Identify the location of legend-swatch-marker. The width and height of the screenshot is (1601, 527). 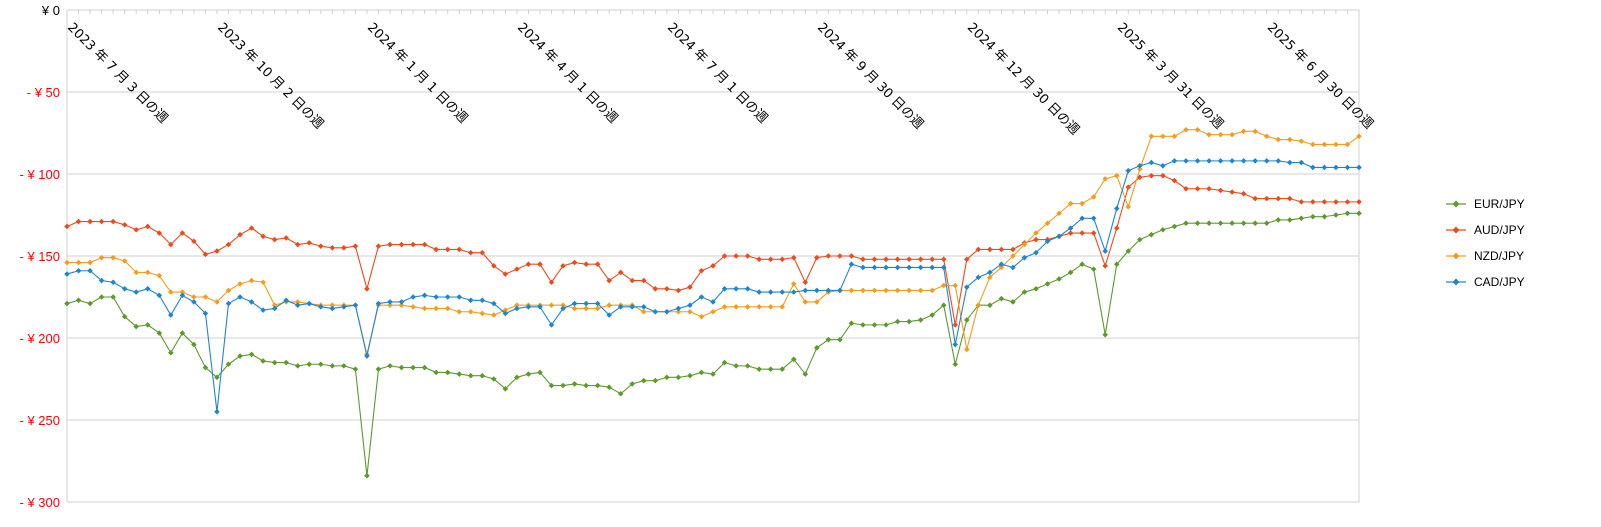
(1456, 204).